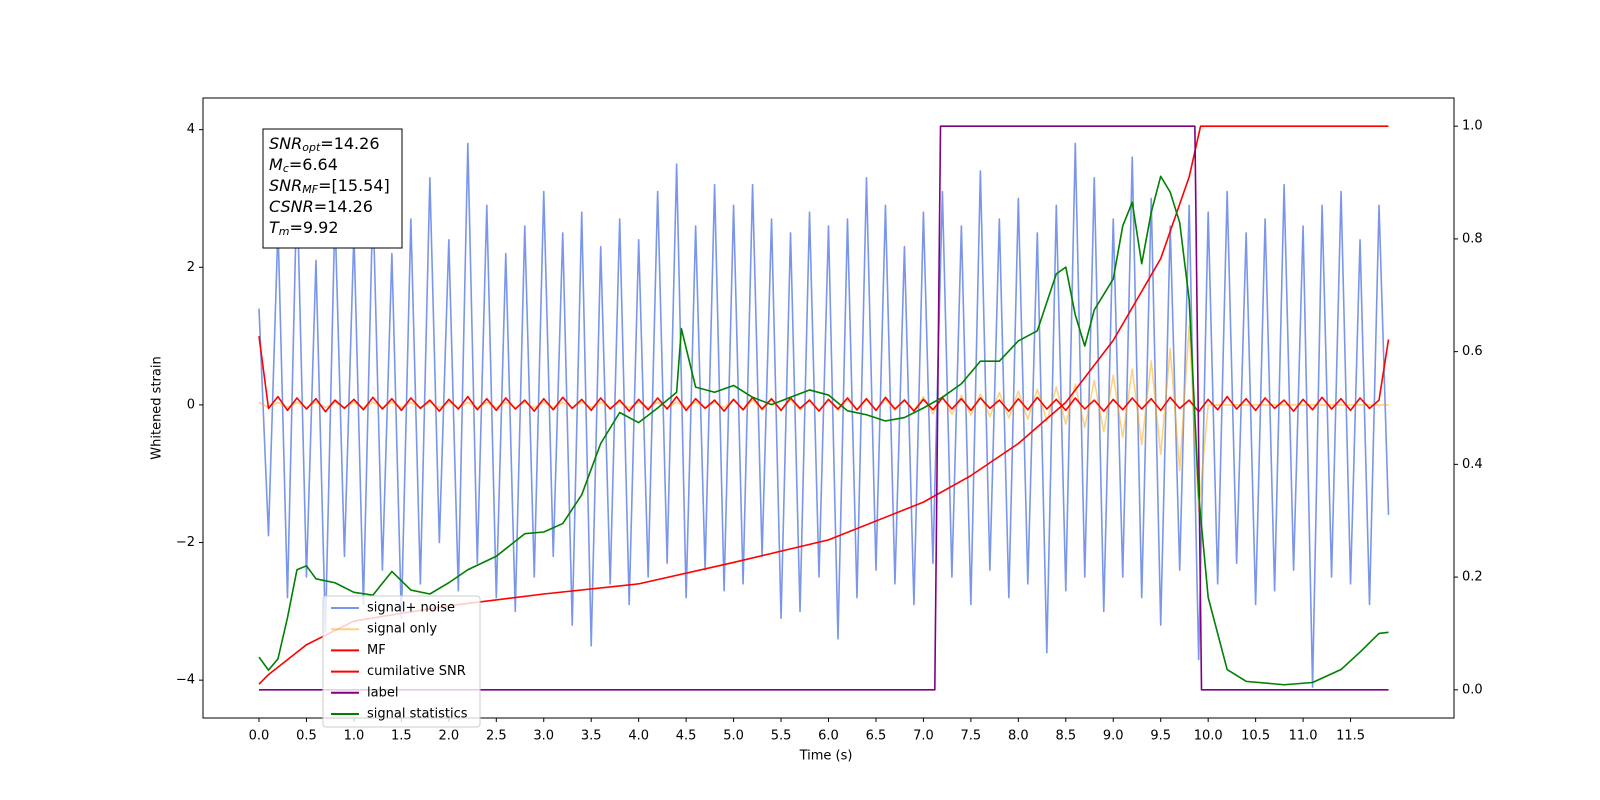 Image resolution: width=1600 pixels, height=800 pixels. Describe the element at coordinates (781, 736) in the screenshot. I see `x-tick-label: 5.5` at that location.